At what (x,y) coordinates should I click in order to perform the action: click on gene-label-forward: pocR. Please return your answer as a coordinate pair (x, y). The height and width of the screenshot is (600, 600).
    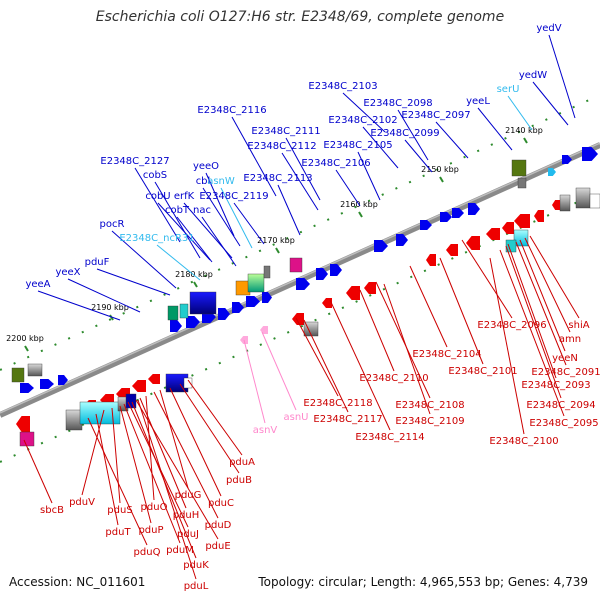
    Looking at the image, I should click on (112, 224).